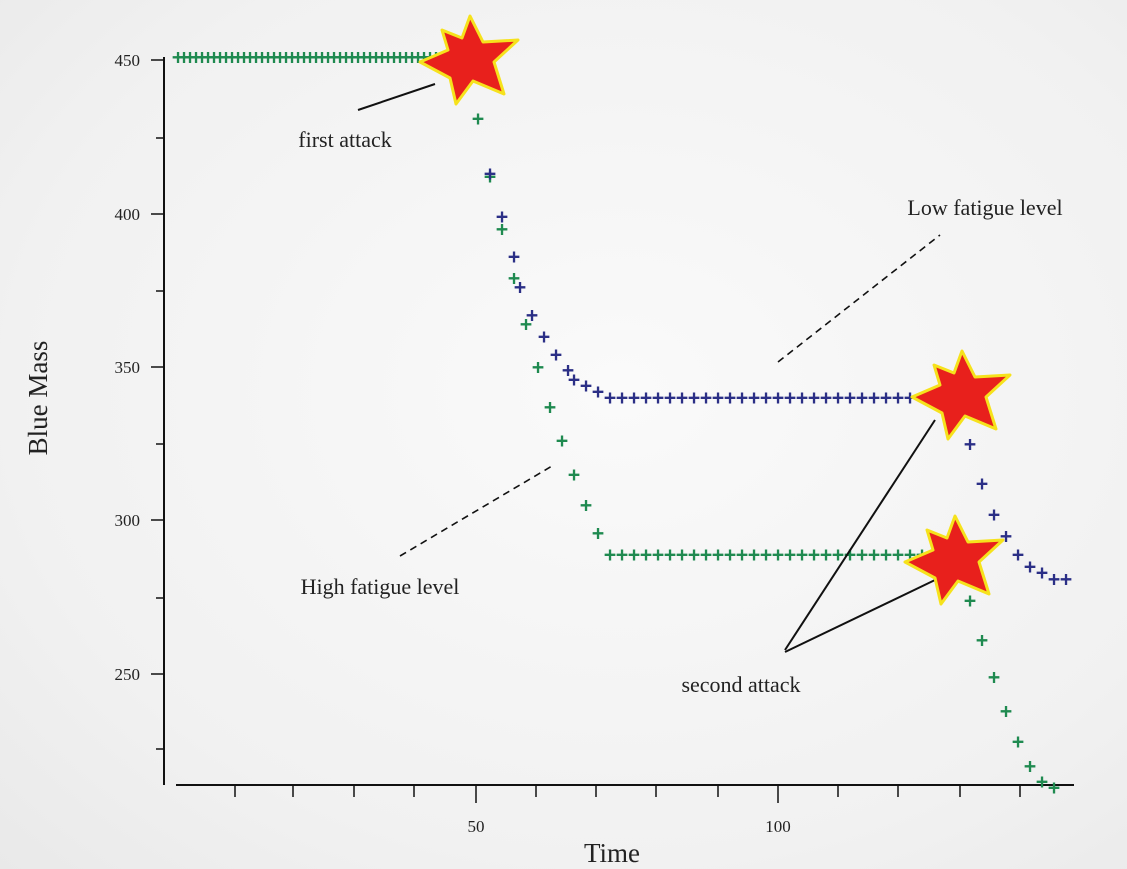 The width and height of the screenshot is (1127, 869). I want to click on y-ticks, so click(157, 404).